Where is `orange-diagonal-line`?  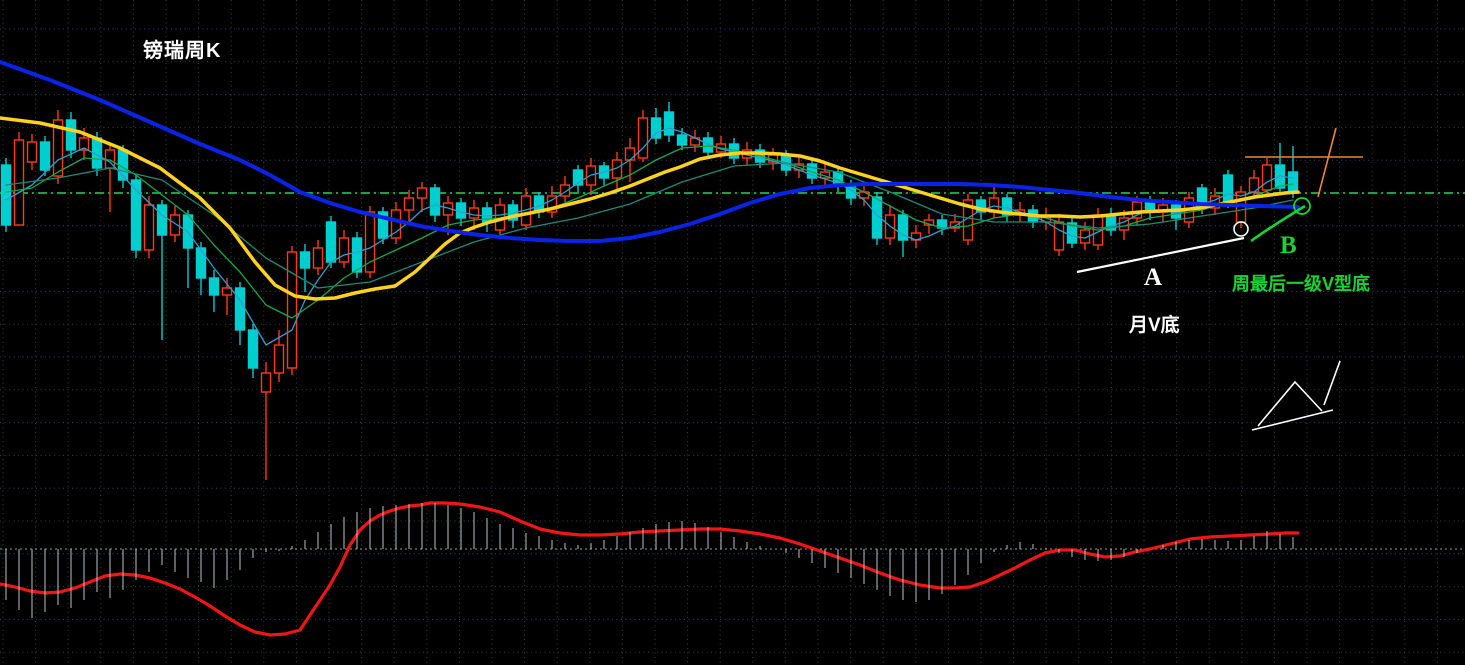
orange-diagonal-line is located at coordinates (1327, 162).